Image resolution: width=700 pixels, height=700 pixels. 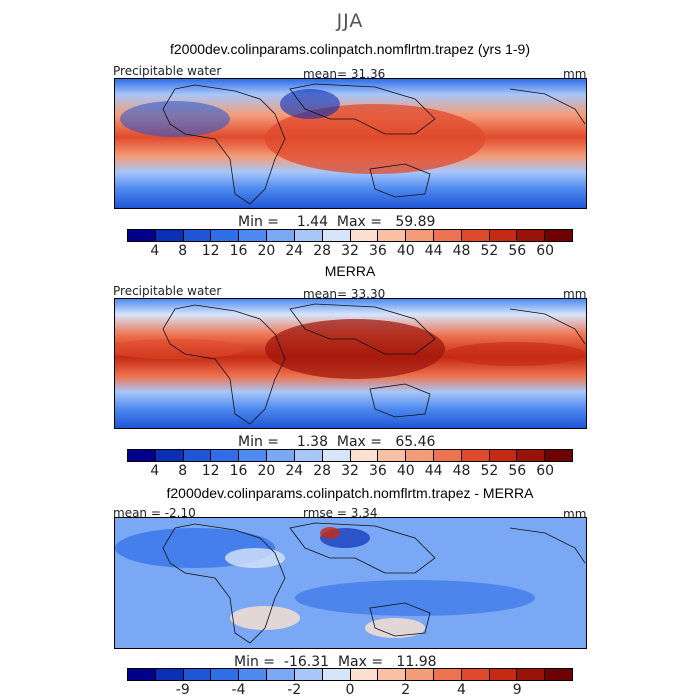 I want to click on panel-3-strong-positive, so click(x=330, y=533).